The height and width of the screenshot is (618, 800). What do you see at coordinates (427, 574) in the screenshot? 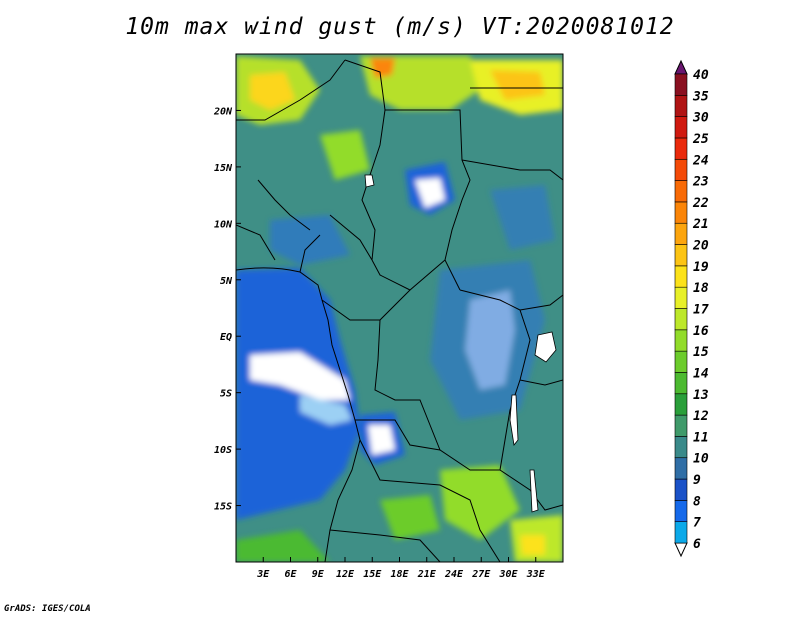
I see `lon-tick-label: 21E` at bounding box center [427, 574].